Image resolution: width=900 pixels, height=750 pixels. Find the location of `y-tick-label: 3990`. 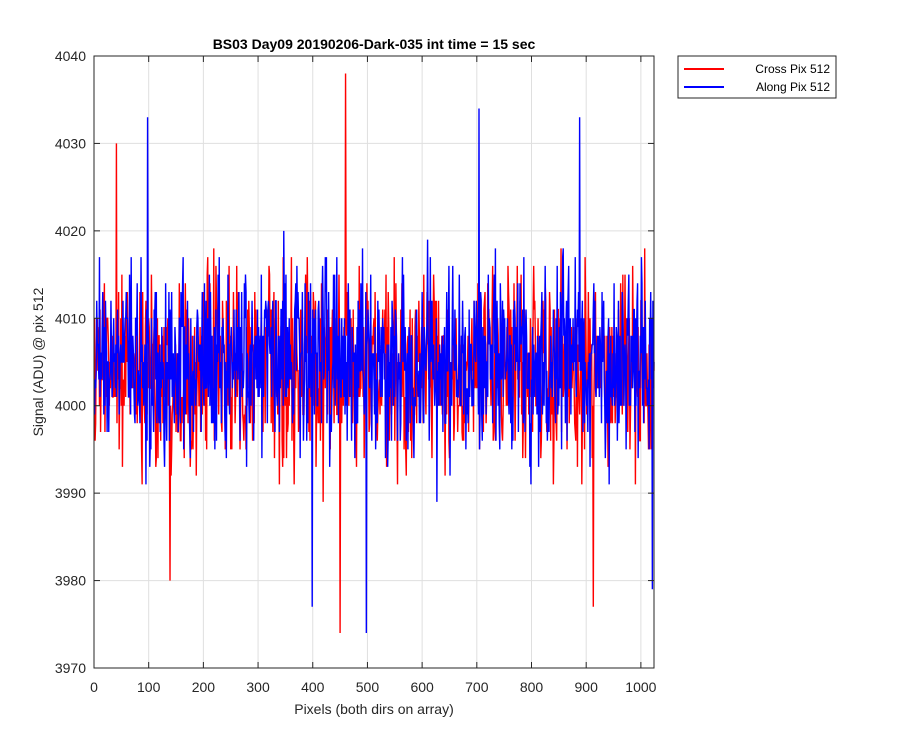

y-tick-label: 3990 is located at coordinates (70, 493).